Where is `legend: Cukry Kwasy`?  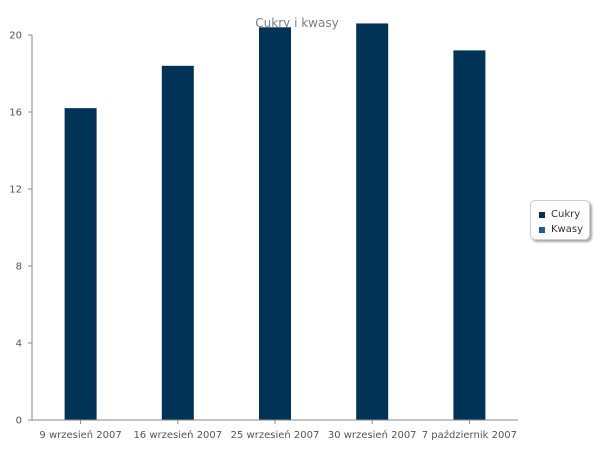 legend: Cukry Kwasy is located at coordinates (560, 220).